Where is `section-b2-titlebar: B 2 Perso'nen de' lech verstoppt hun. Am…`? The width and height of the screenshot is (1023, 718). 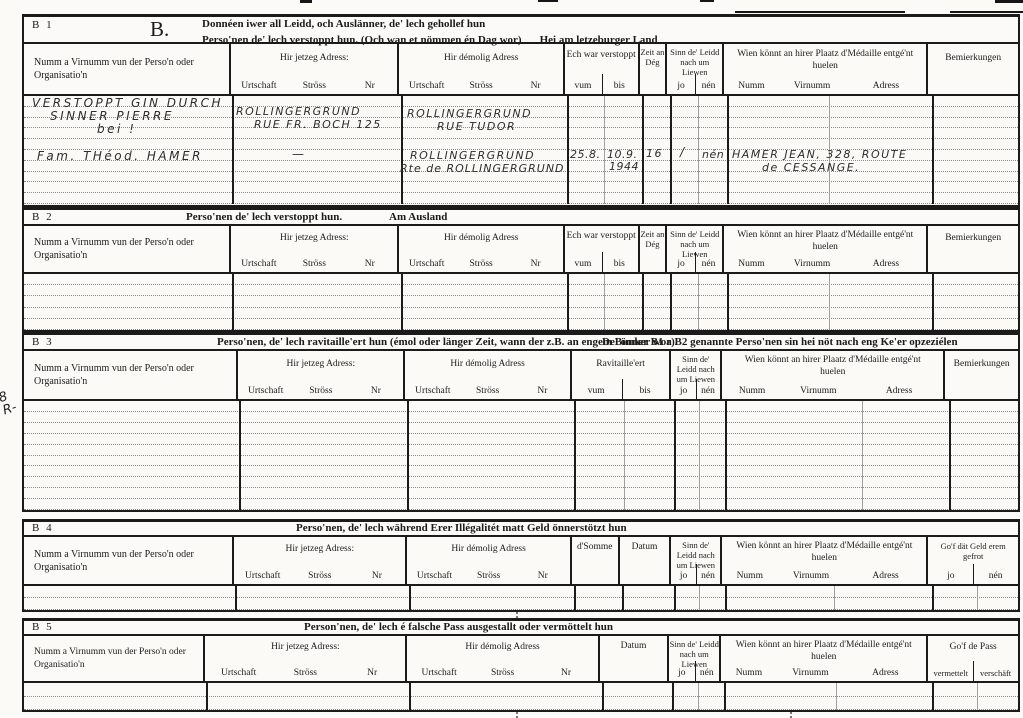 section-b2-titlebar: B 2 Perso'nen de' lech verstoppt hun. Am… is located at coordinates (521, 218).